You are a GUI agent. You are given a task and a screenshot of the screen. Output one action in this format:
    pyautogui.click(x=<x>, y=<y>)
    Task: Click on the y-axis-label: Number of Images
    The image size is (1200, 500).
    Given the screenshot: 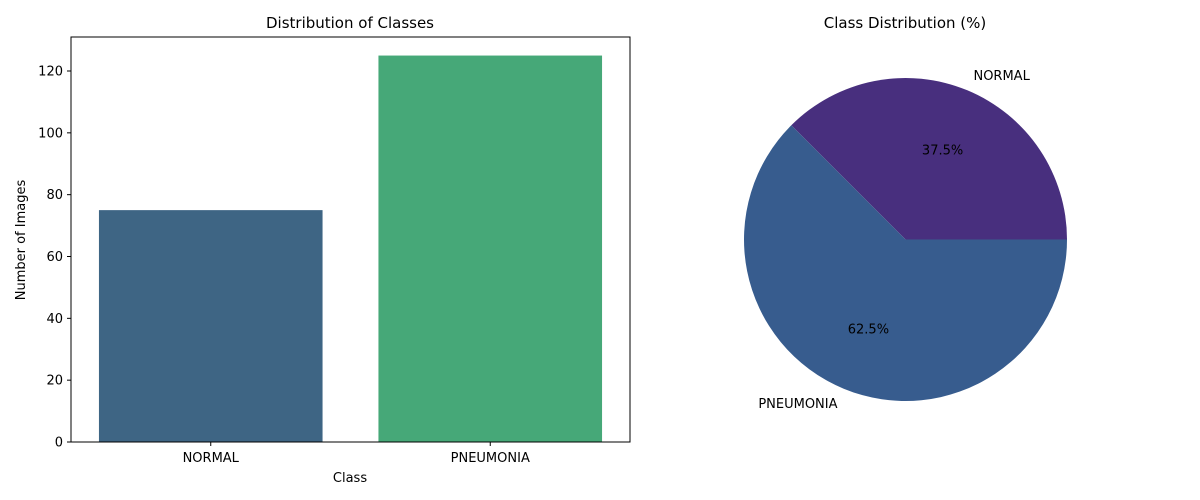 What is the action you would take?
    pyautogui.click(x=21, y=240)
    